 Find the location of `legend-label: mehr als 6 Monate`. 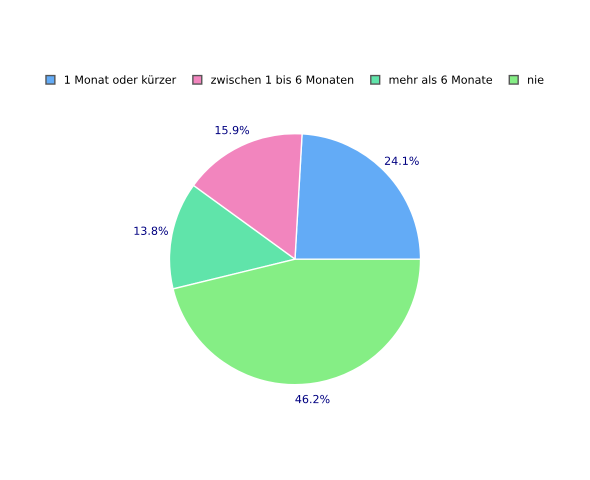

legend-label: mehr als 6 Monate is located at coordinates (441, 79).